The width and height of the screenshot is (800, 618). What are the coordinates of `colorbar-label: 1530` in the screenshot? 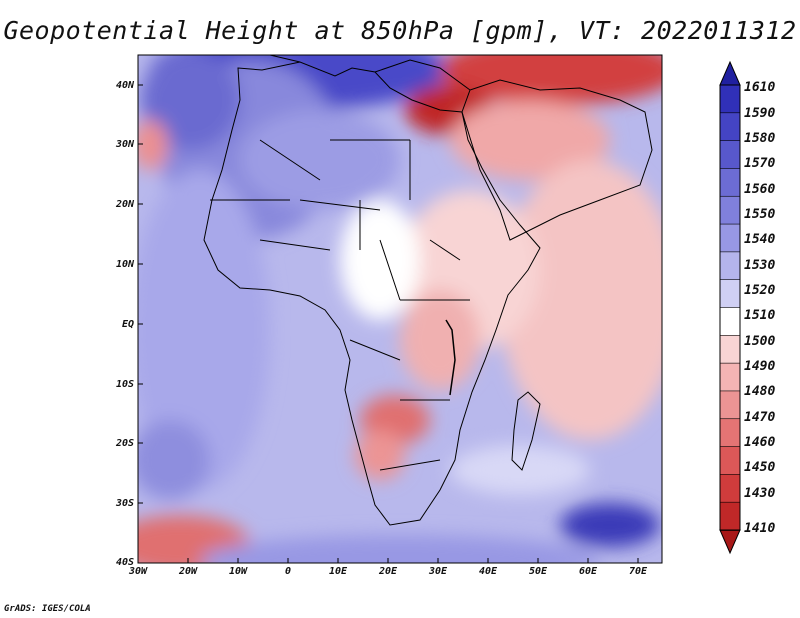 It's located at (760, 265).